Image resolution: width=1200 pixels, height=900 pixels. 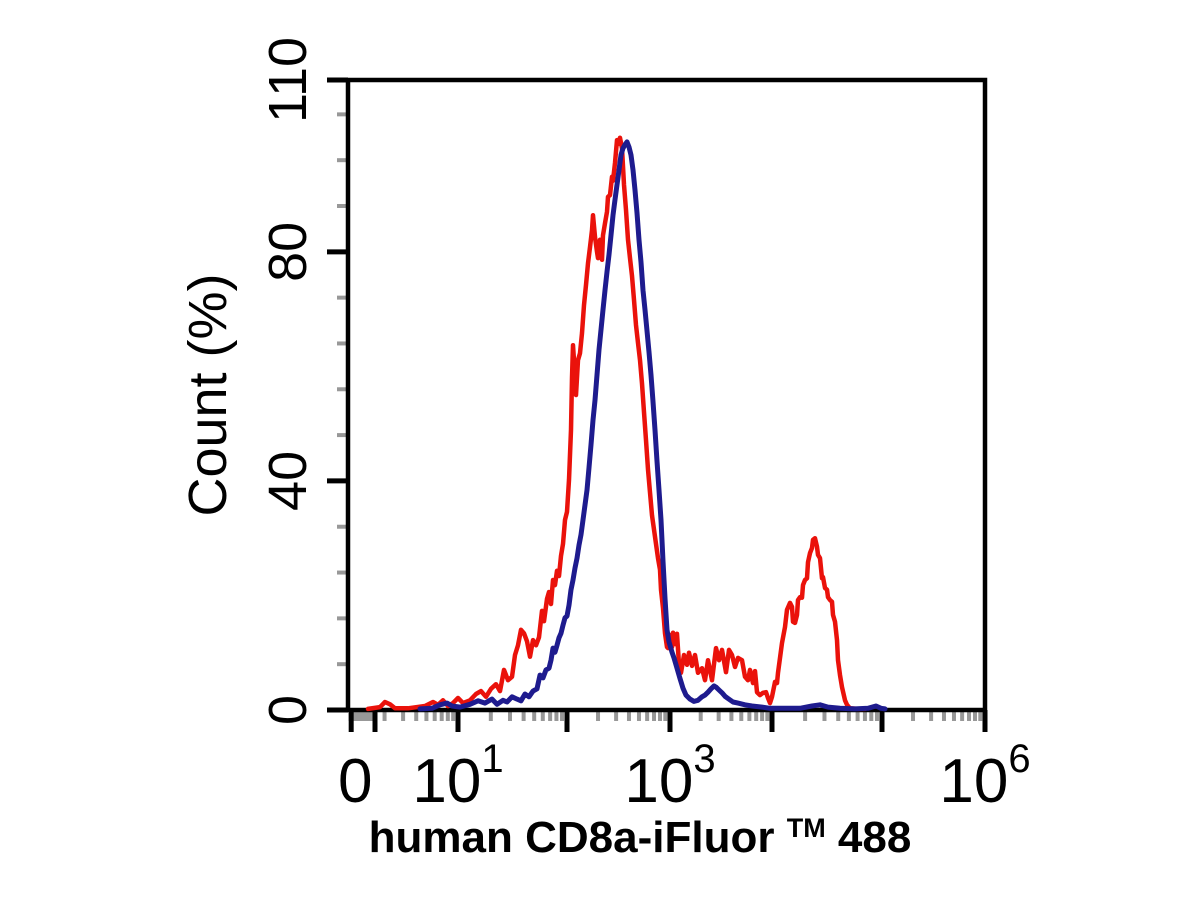 What do you see at coordinates (457, 776) in the screenshot?
I see `x-tick-label: 10¹` at bounding box center [457, 776].